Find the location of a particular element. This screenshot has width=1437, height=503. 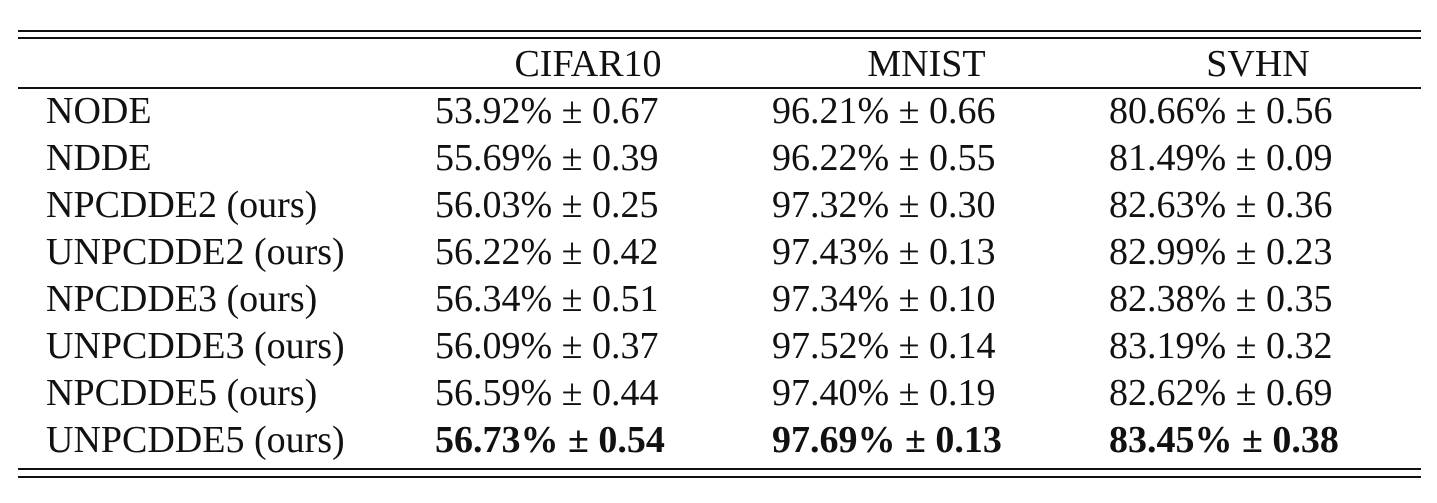

cifar10-cell: 56.03% ± 0.25 is located at coordinates (547, 205).